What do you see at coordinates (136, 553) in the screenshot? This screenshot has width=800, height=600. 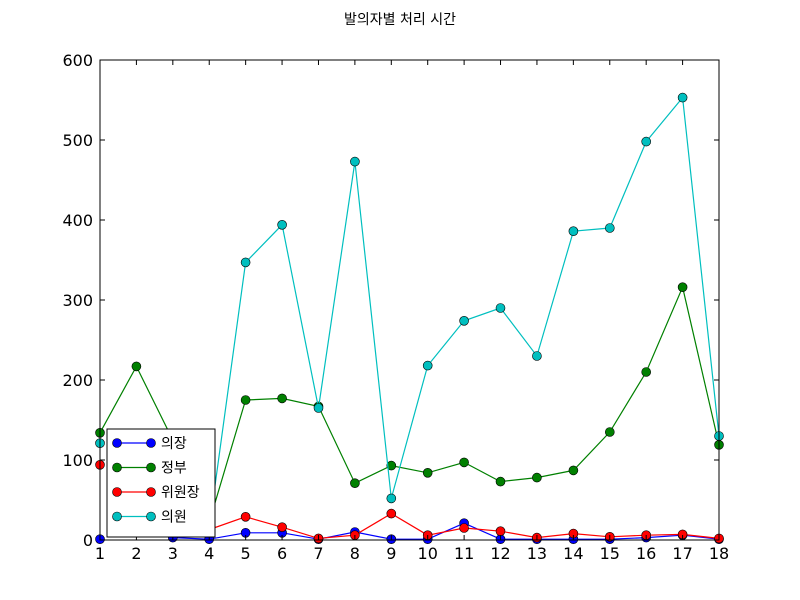 I see `x-tick-label: 2` at bounding box center [136, 553].